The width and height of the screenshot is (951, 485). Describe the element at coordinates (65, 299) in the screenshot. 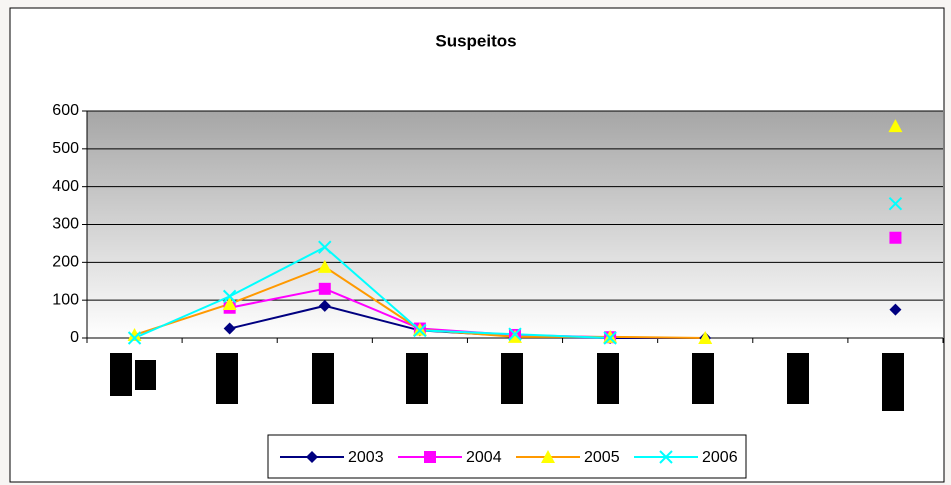

I see `y-tick-label: 100` at that location.